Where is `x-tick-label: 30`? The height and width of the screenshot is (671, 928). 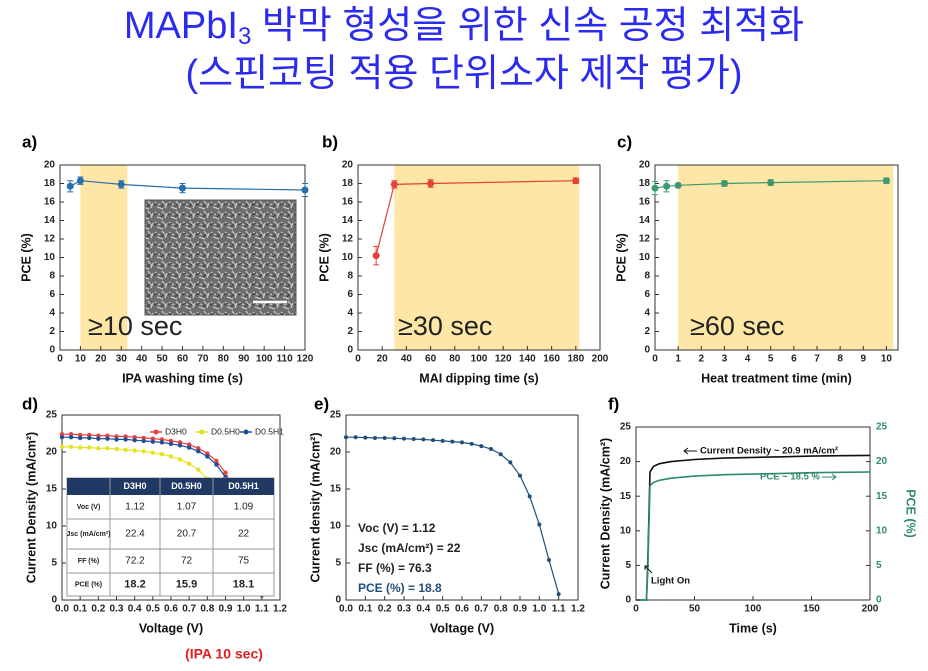
x-tick-label: 30 is located at coordinates (122, 359).